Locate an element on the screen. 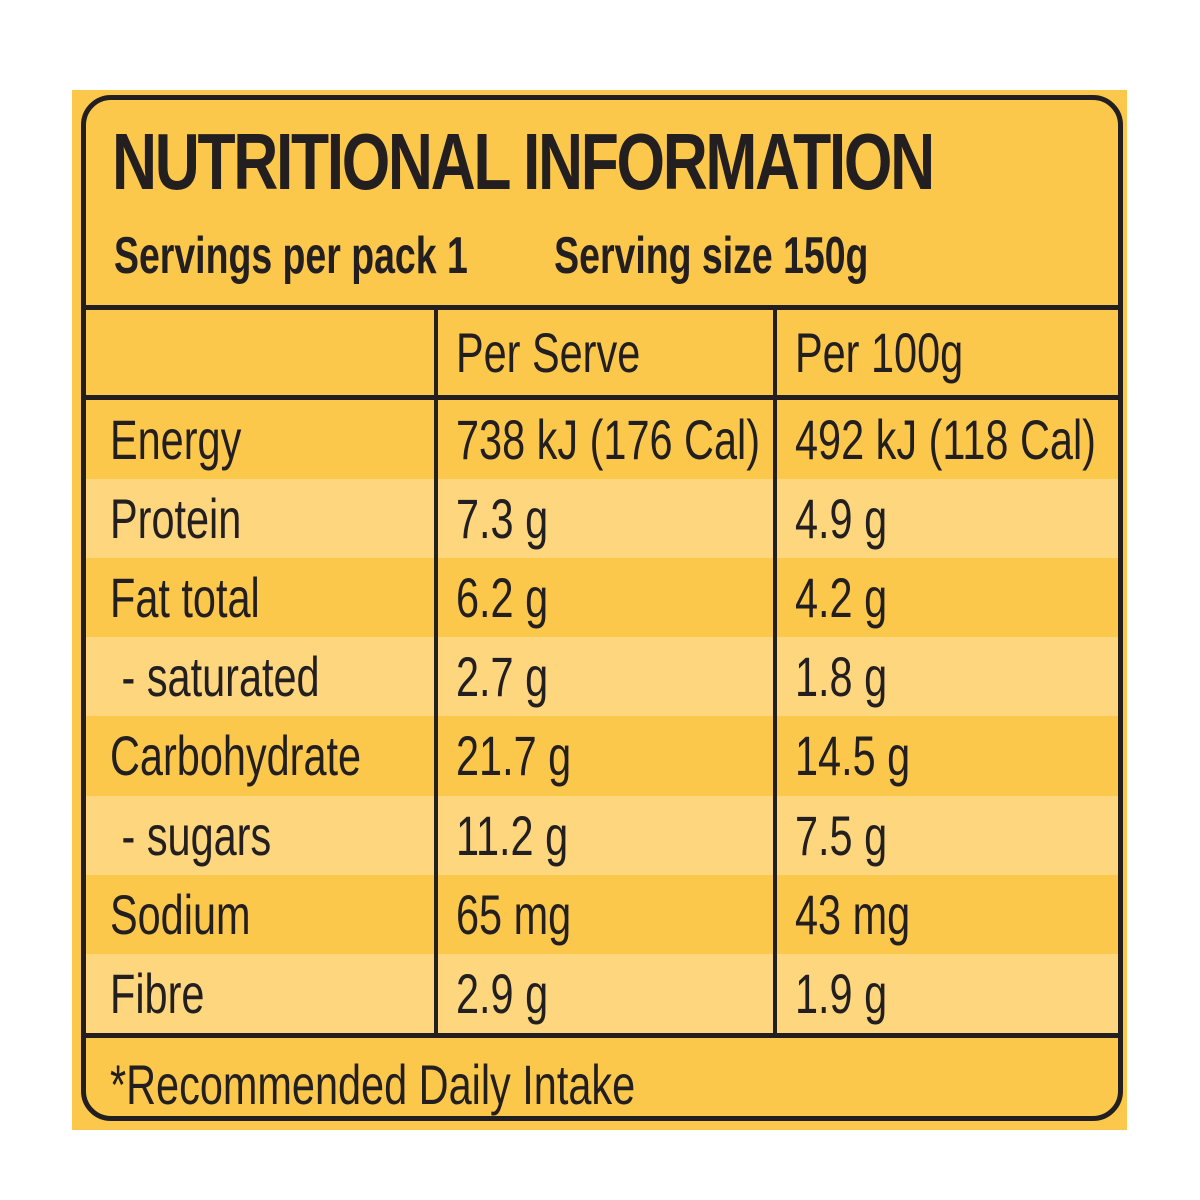  servings-info: Servings per pack 1 Serving size 150g is located at coordinates (491, 256).